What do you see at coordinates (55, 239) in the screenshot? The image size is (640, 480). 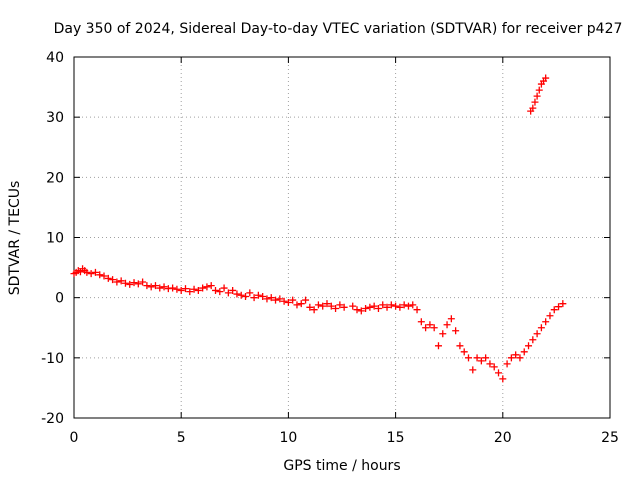 I see `y-tick-label: 10` at bounding box center [55, 239].